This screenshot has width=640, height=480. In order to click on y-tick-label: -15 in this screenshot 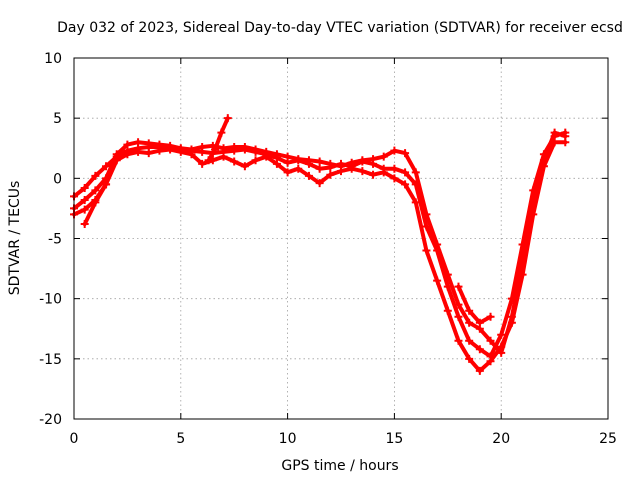, I will do `click(50, 360)`.